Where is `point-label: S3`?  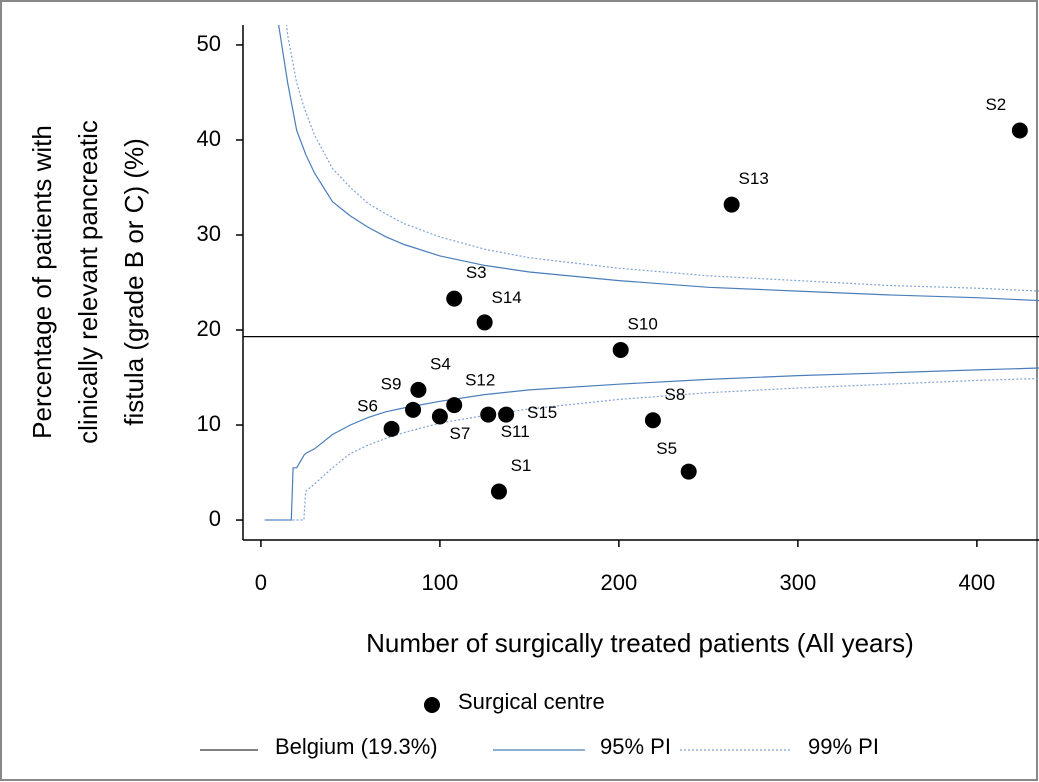 point-label: S3 is located at coordinates (476, 272).